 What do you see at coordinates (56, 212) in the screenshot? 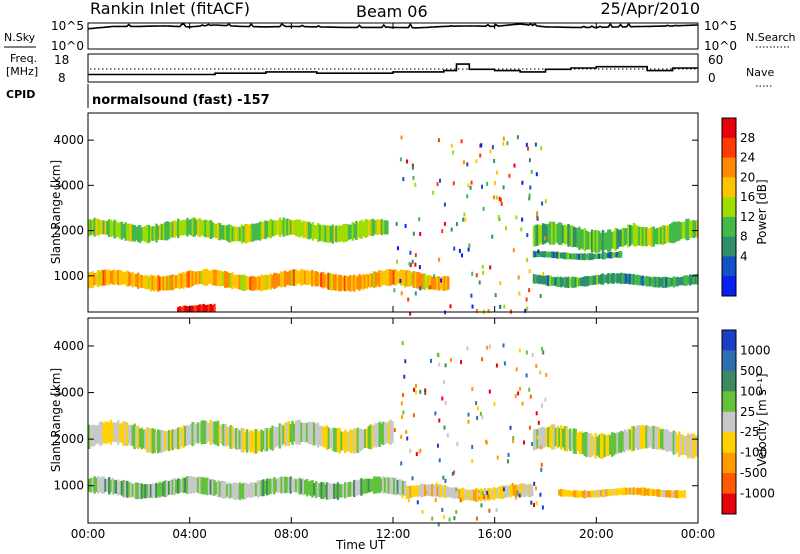
I see `power-ylabel: Slant Range [km]` at bounding box center [56, 212].